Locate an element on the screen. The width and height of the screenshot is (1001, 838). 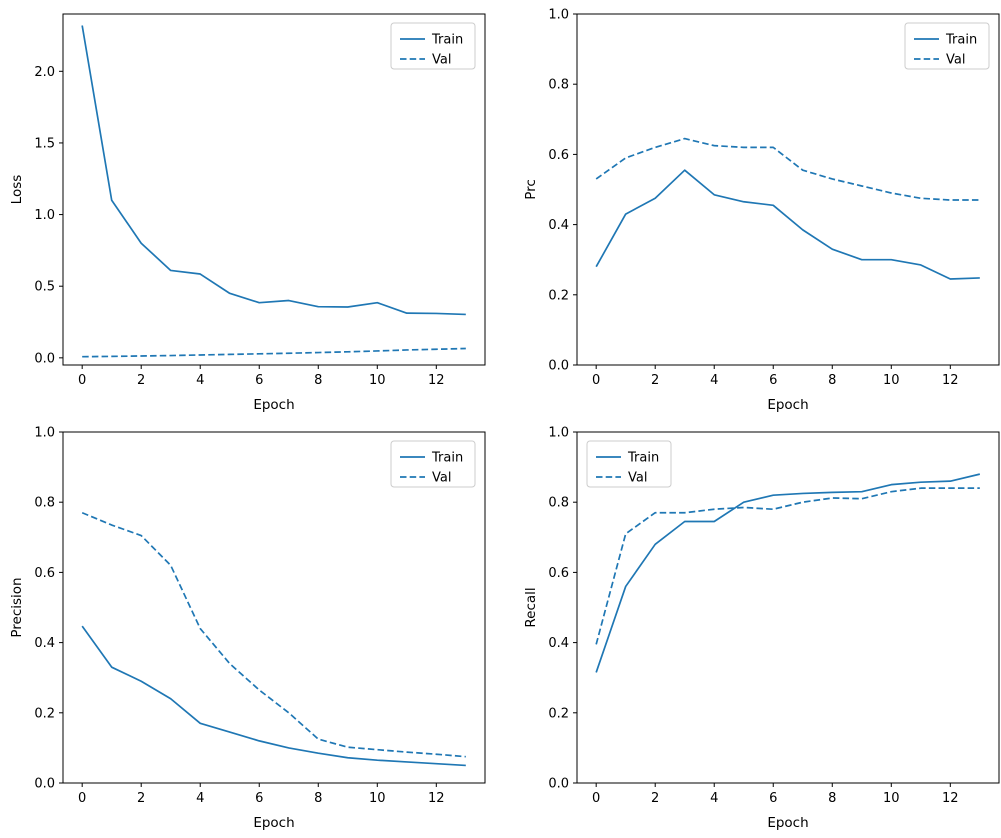
recall-legend-val-label: Val is located at coordinates (637, 478).